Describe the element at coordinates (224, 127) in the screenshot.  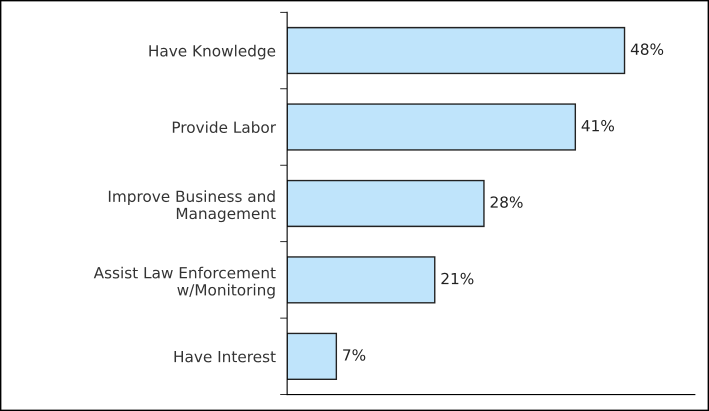
I see `y-tick-label: Provide Labor` at that location.